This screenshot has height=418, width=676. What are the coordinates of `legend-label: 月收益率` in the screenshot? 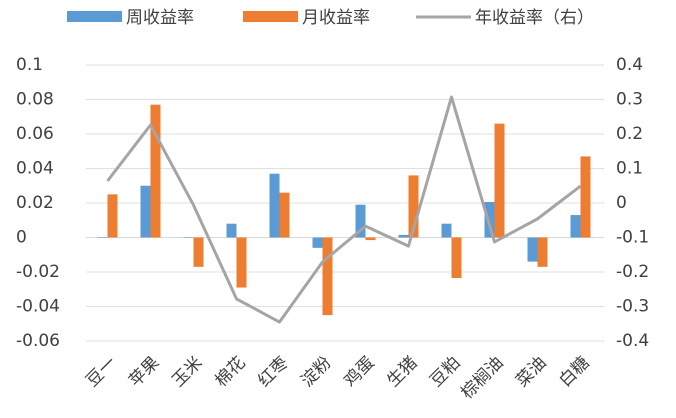 It's located at (336, 18).